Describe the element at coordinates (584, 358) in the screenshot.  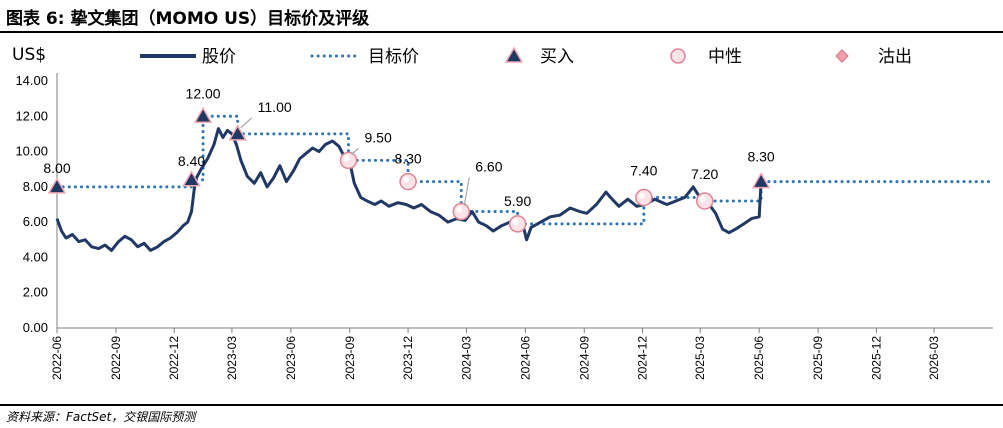
I see `x-tick-label: 2024-09` at that location.